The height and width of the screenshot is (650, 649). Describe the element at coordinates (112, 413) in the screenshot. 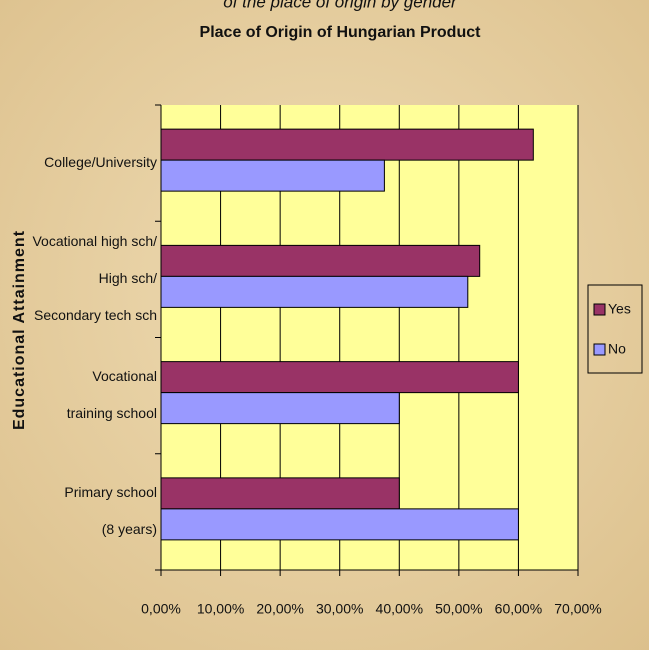

I see `y-tick-label: training school` at that location.